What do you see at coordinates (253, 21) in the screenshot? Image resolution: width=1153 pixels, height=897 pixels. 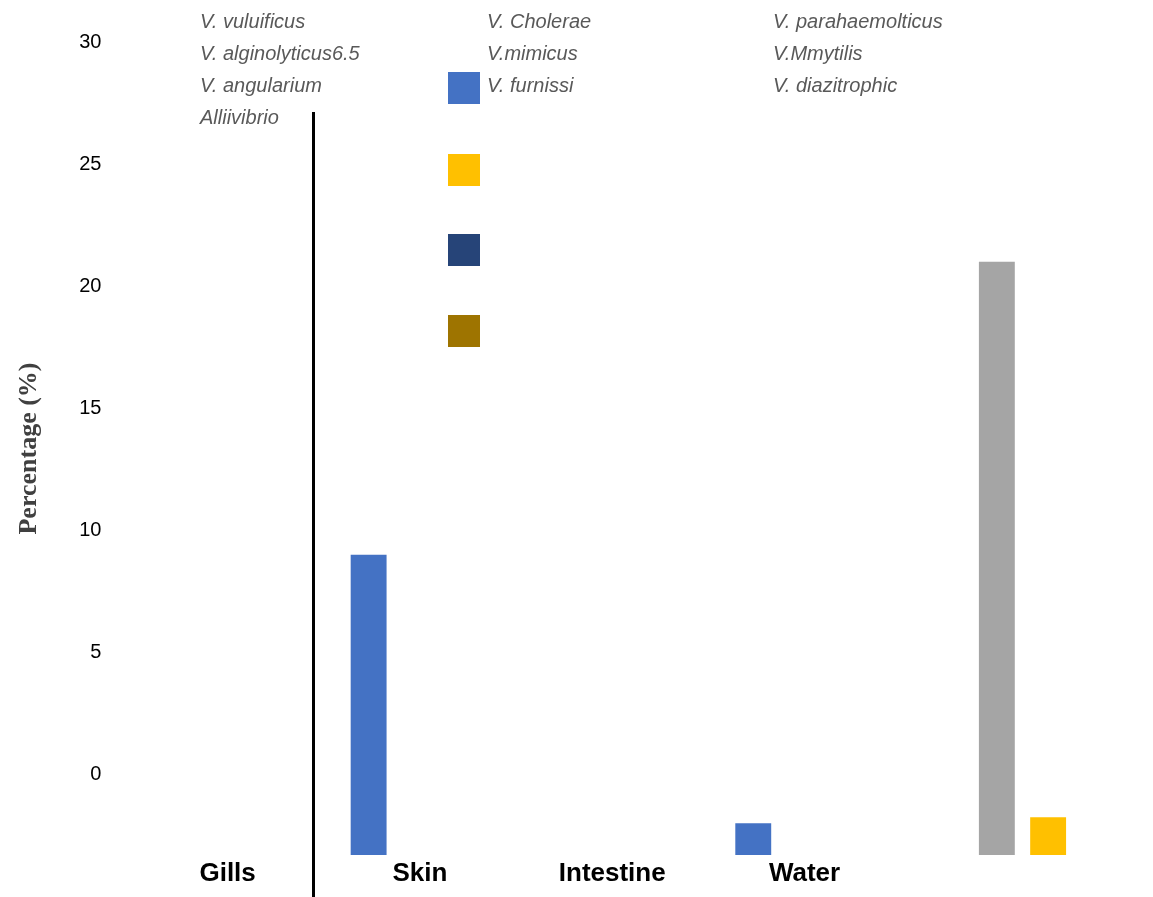 I see `text: V. vuluificus` at bounding box center [253, 21].